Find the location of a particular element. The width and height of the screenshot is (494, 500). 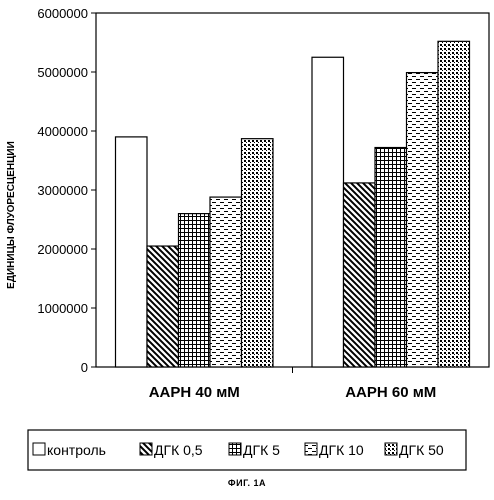

category-label: ААРН 40 мМ is located at coordinates (194, 392).